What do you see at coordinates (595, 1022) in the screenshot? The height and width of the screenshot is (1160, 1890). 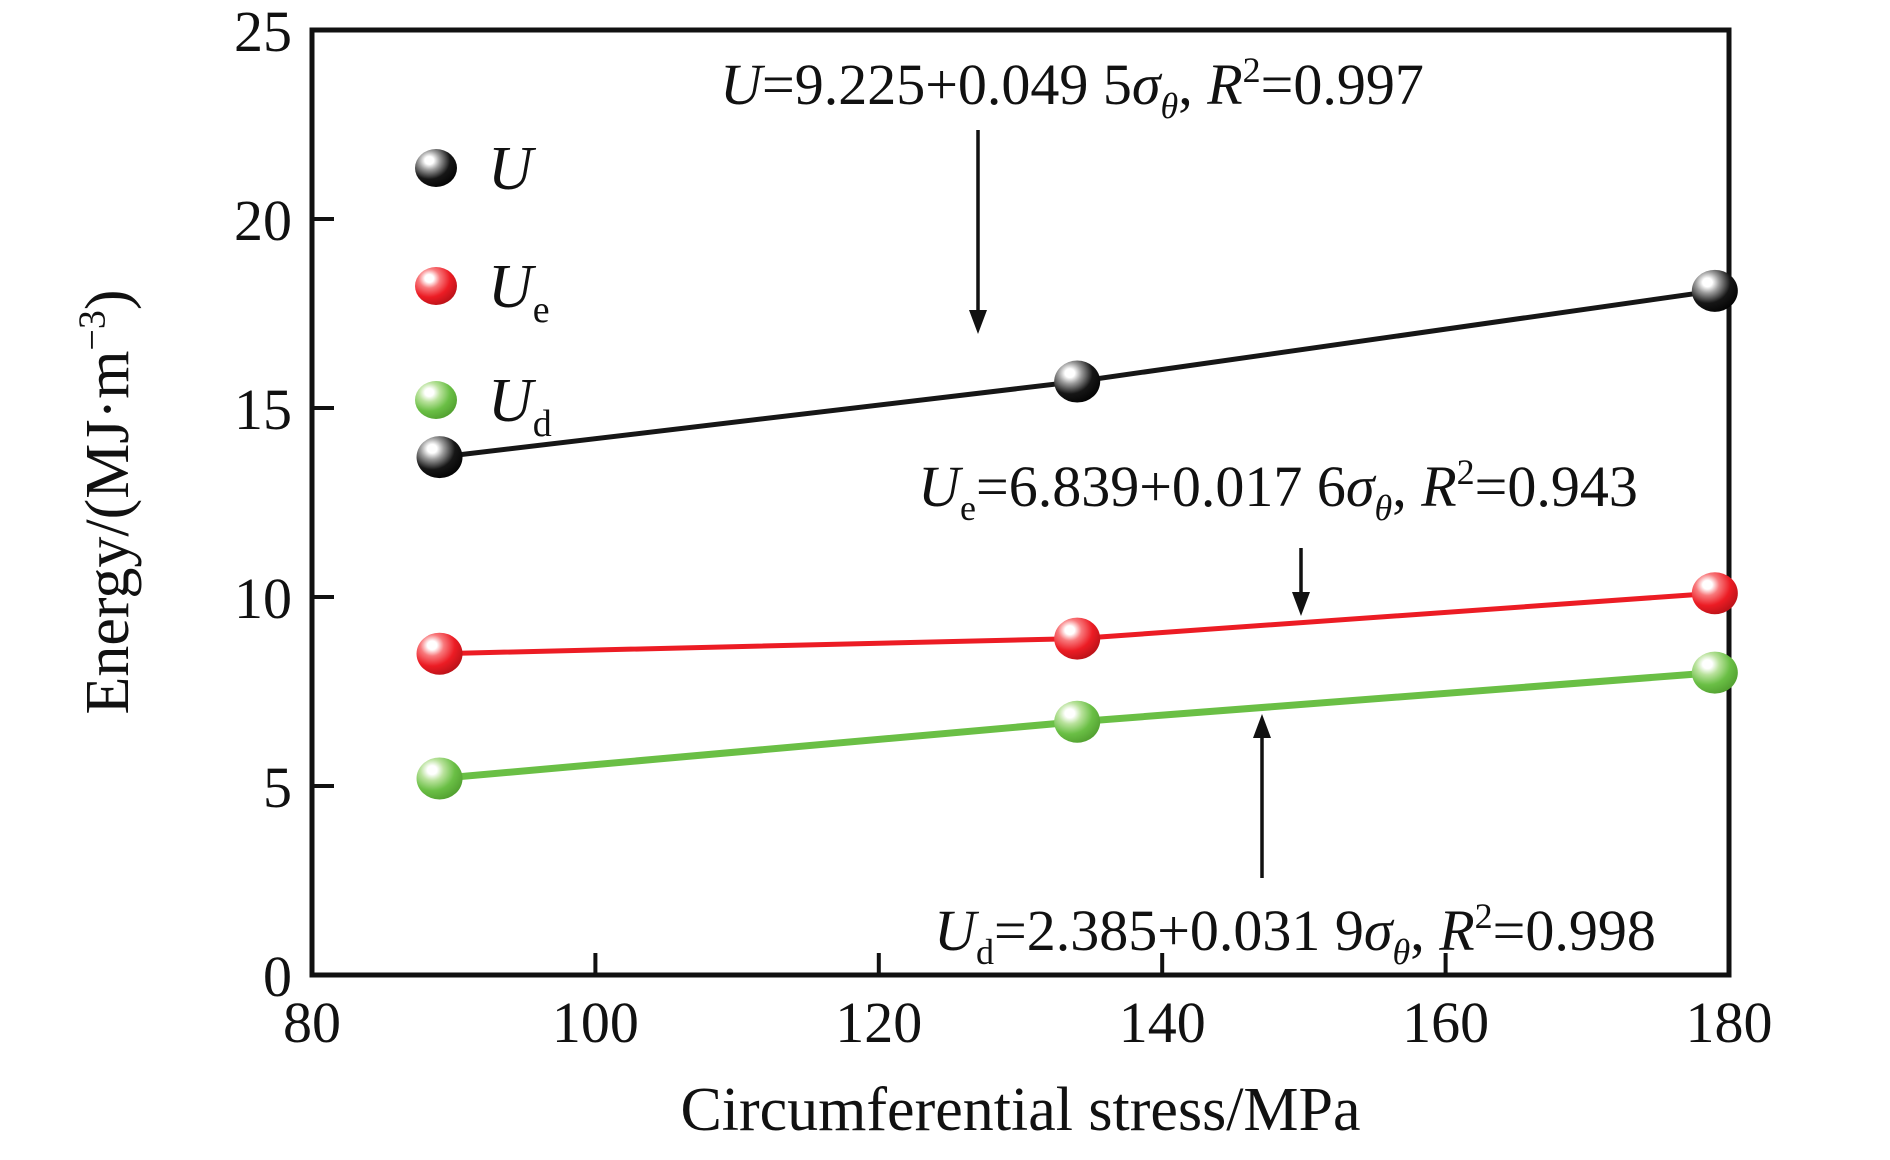 I see `x-tick-label: 100` at bounding box center [595, 1022].